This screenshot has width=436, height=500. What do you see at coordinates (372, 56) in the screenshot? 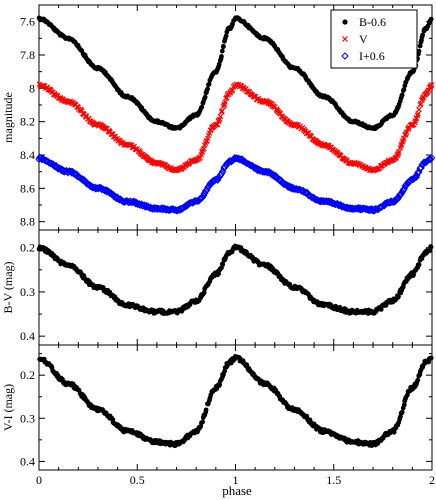
I see `legend-label: I+0.6` at bounding box center [372, 56].